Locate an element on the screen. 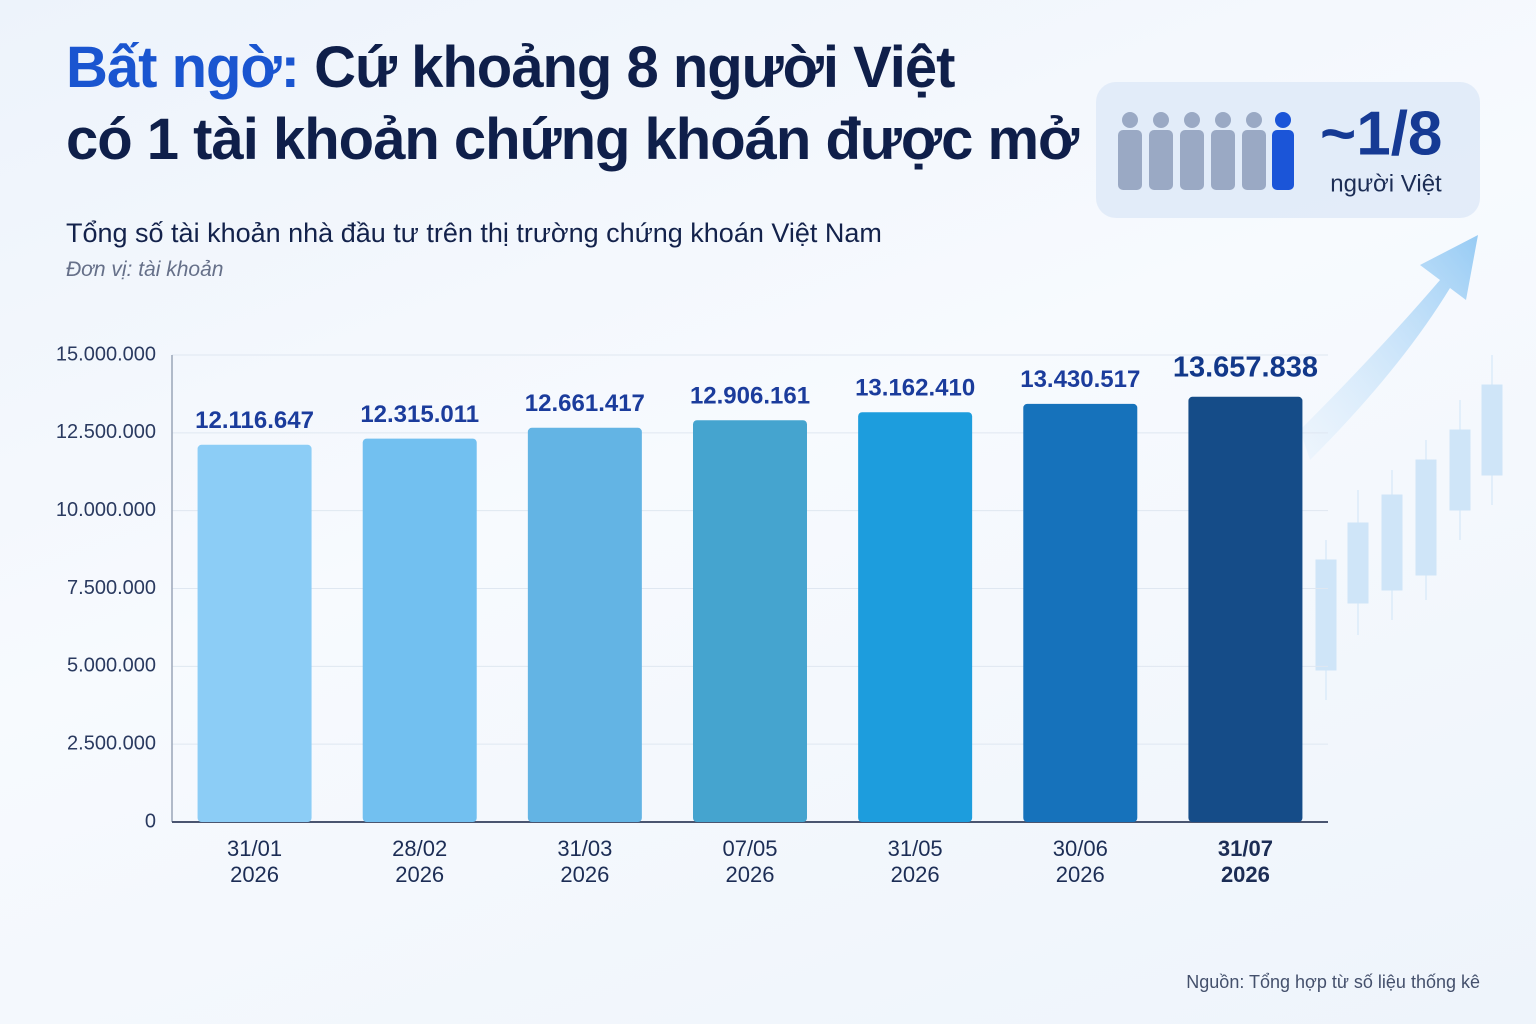 This screenshot has width=1536, height=1024. decor-arrow is located at coordinates (1389, 347).